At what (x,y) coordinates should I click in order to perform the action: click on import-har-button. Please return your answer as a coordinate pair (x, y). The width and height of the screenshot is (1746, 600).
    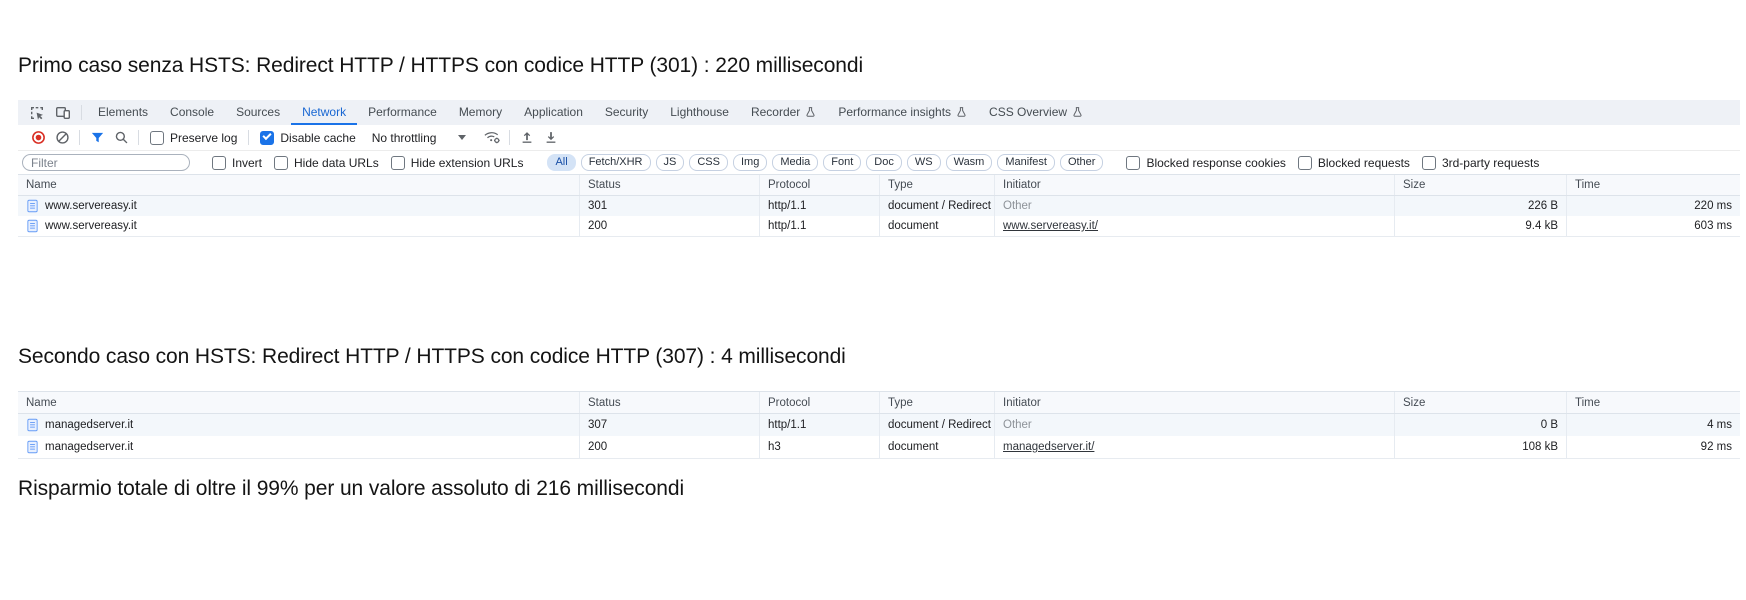
    Looking at the image, I should click on (527, 138).